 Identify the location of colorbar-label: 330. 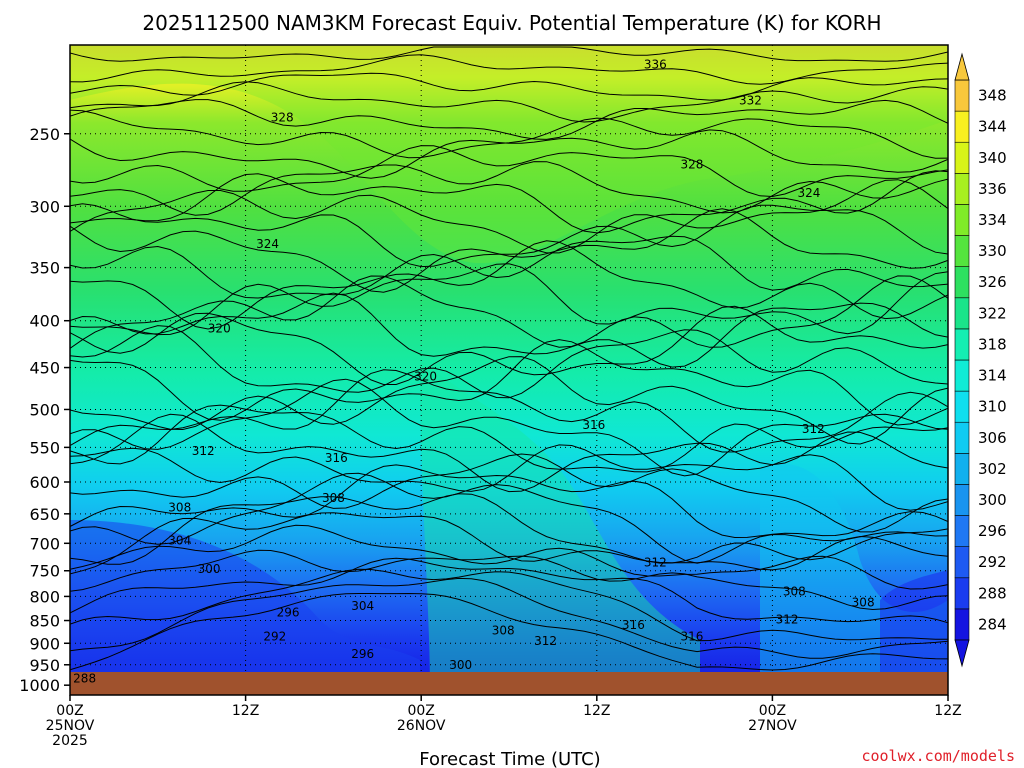
(992, 251).